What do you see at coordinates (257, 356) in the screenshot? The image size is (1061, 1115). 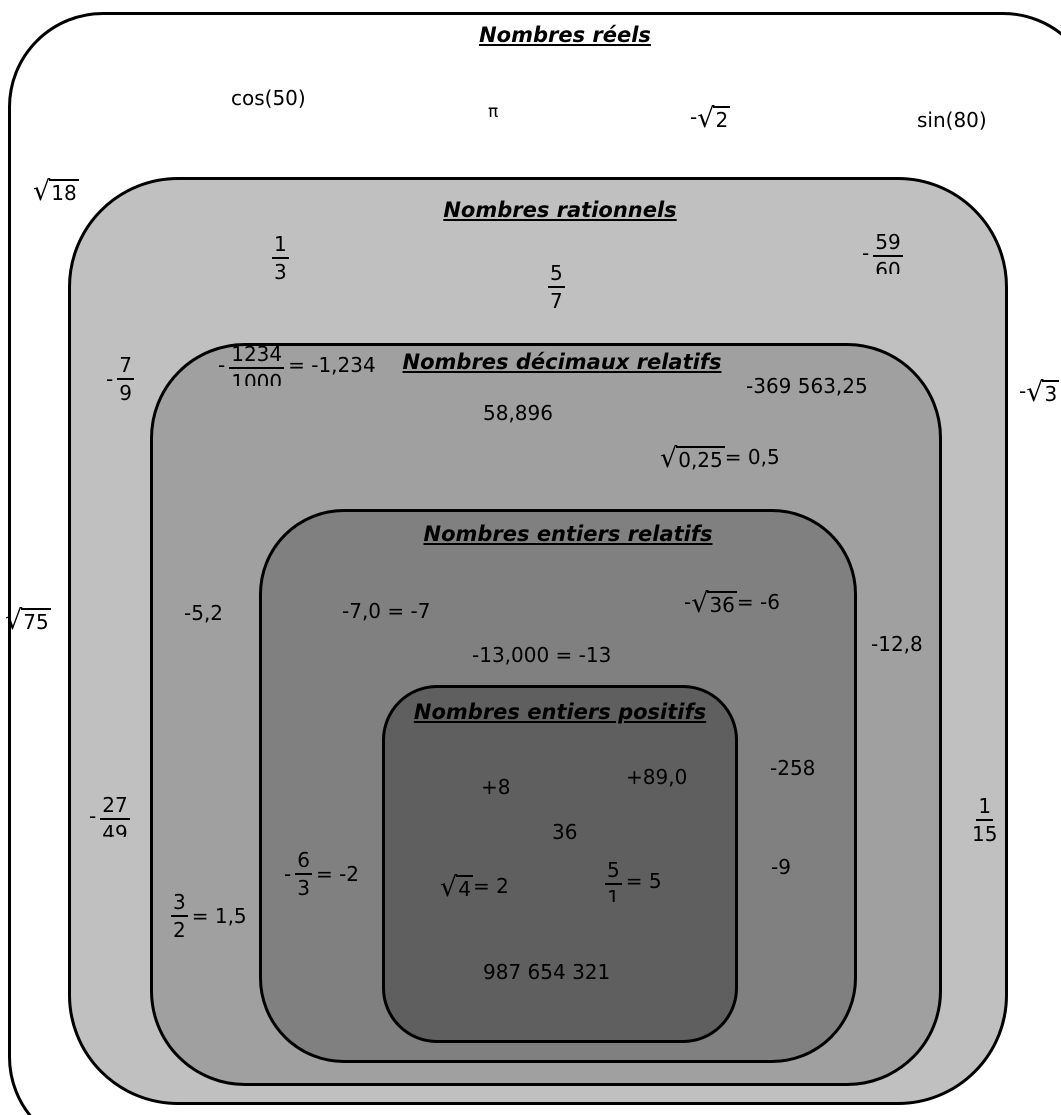 I see `fraction-numerator: 1234` at bounding box center [257, 356].